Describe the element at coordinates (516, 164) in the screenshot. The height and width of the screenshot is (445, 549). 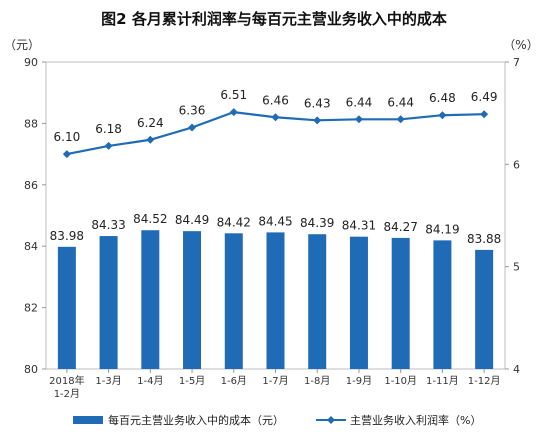
I see `right-tick-label: 6` at that location.